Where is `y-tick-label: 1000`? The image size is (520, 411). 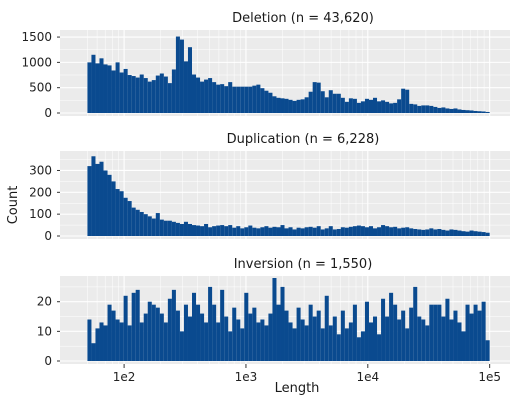 y-tick-label: 1000 is located at coordinates (36, 62).